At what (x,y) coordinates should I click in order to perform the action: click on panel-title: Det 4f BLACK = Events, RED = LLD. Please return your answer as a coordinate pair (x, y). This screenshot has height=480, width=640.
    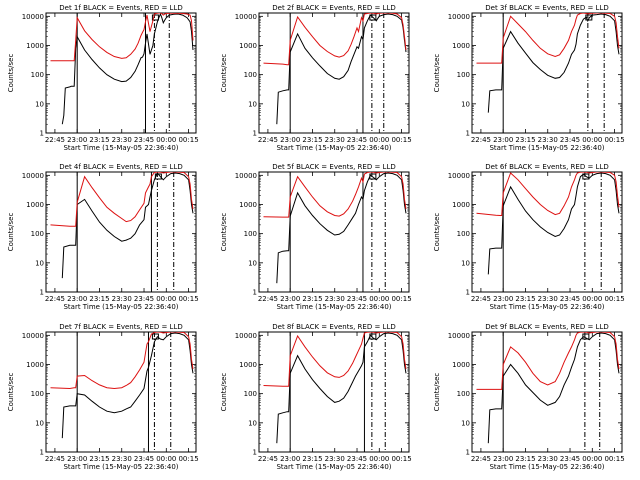
    Looking at the image, I should click on (120, 167).